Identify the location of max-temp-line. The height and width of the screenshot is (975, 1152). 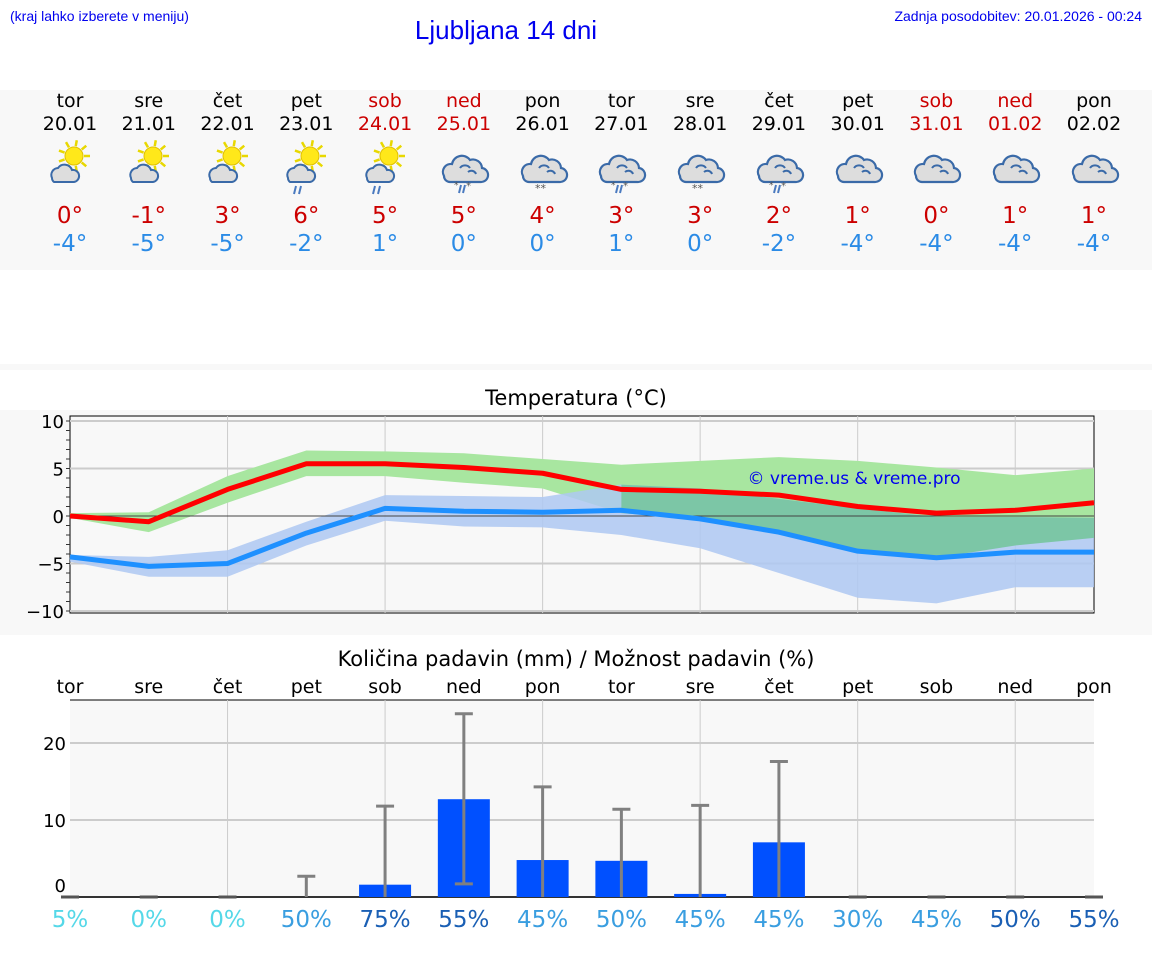
(582, 493).